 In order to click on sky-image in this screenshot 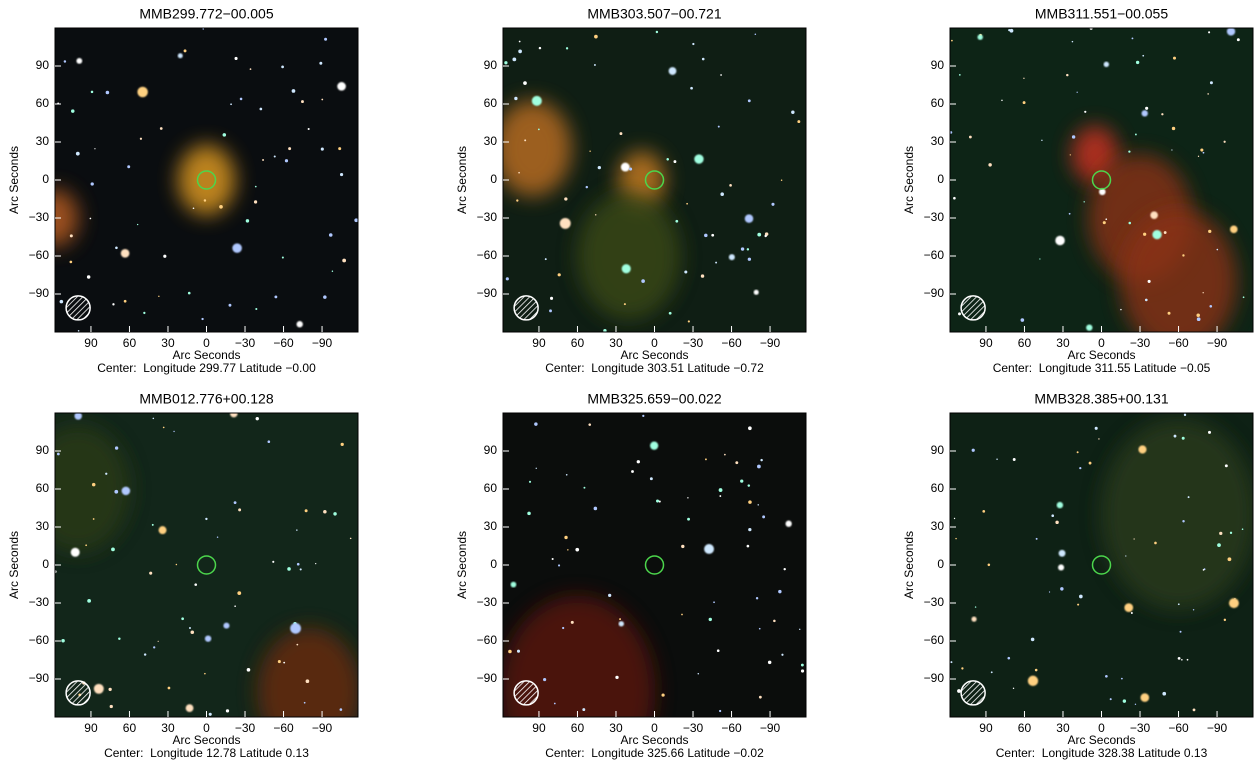, I will do `click(1101, 565)`.